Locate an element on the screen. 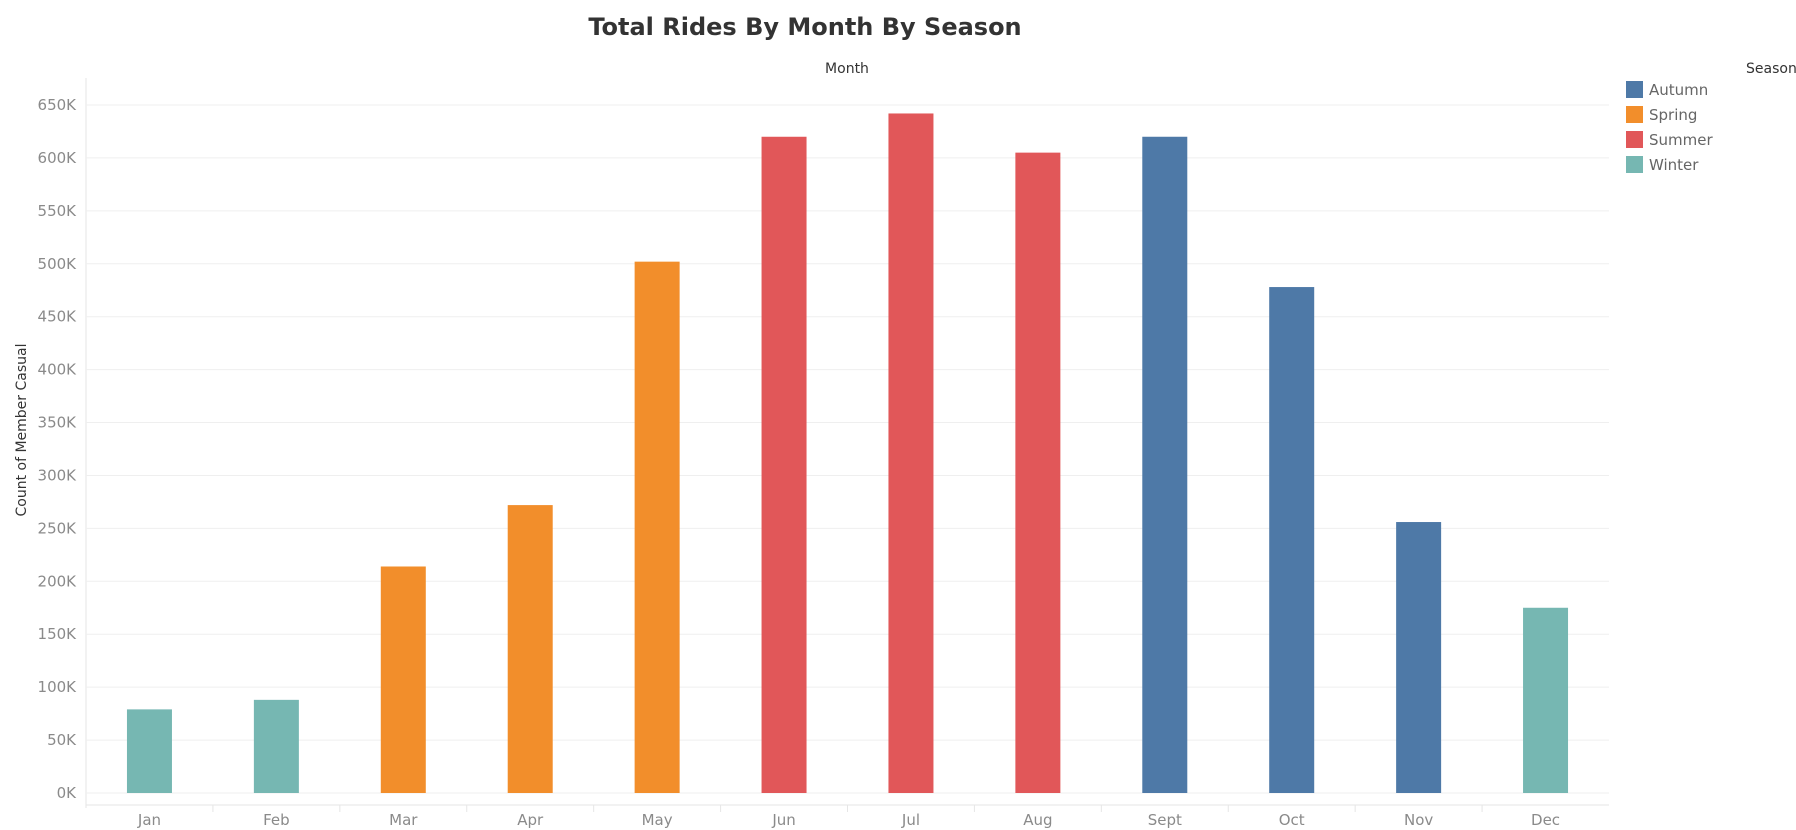 This screenshot has width=1796, height=830. y-tick-label: 250K is located at coordinates (58, 528).